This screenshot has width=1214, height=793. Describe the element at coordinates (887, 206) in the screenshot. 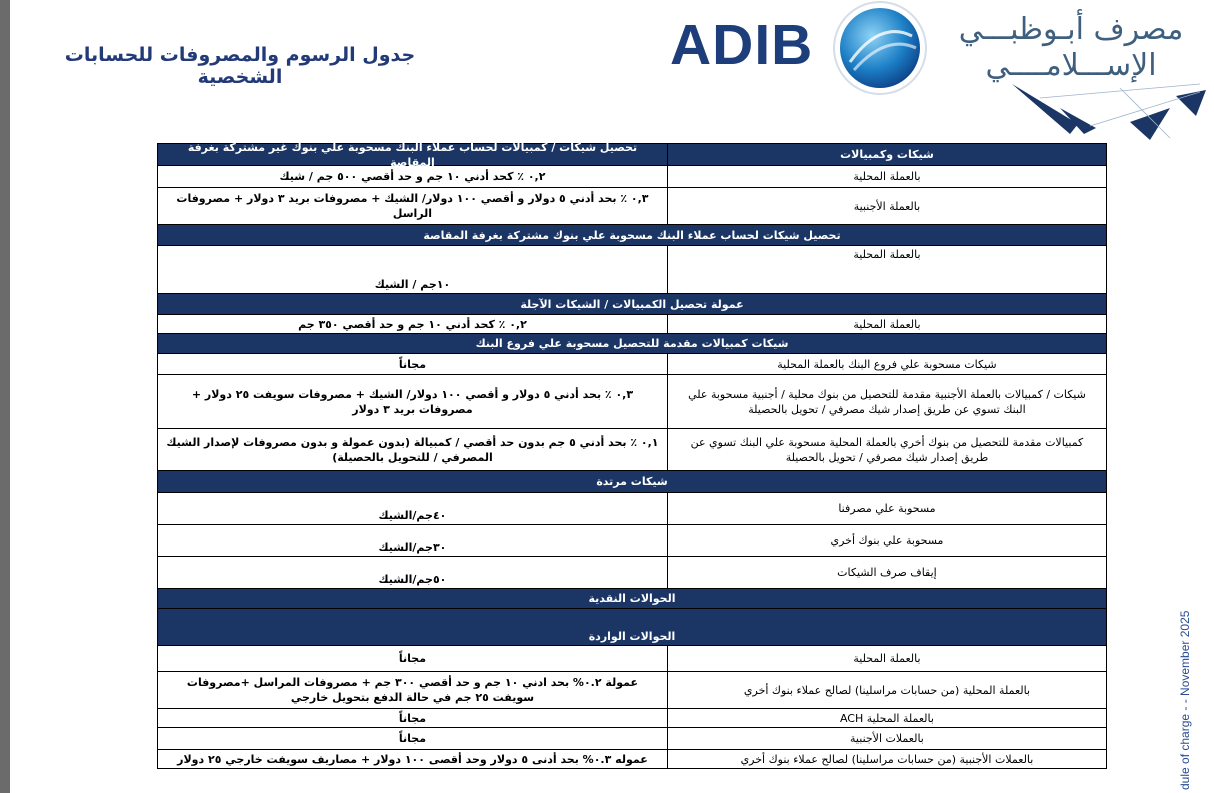

I see `fee-label: بالعملة الأجنبية` at that location.